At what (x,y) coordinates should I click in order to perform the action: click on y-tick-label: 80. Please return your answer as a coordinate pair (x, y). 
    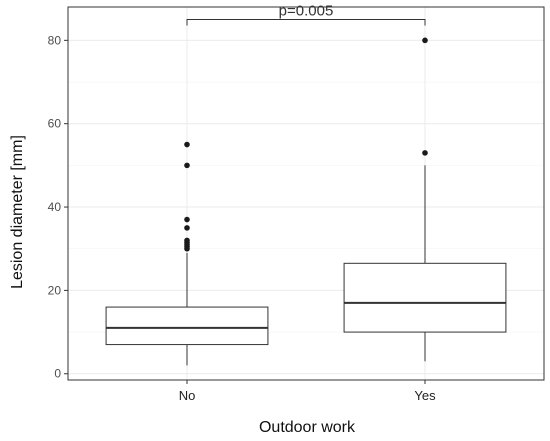
    Looking at the image, I should click on (55, 40).